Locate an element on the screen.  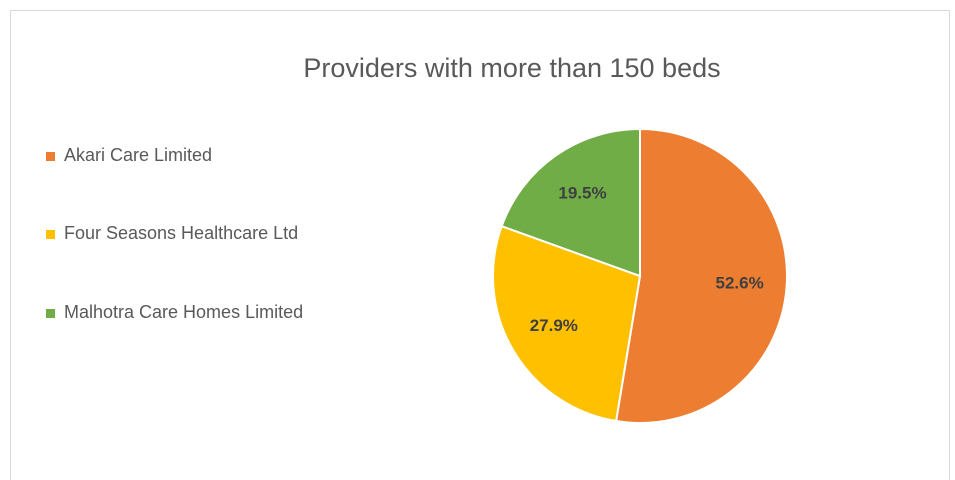
legend-item: Malhotra Care Homes Limited is located at coordinates (191, 312).